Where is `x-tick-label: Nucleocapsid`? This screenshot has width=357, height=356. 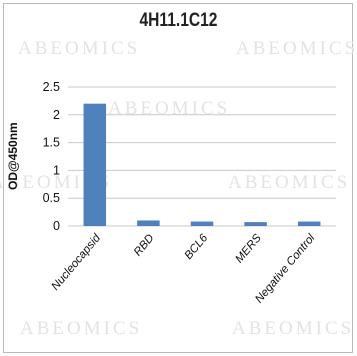 x-tick-label: Nucleocapsid is located at coordinates (77, 262).